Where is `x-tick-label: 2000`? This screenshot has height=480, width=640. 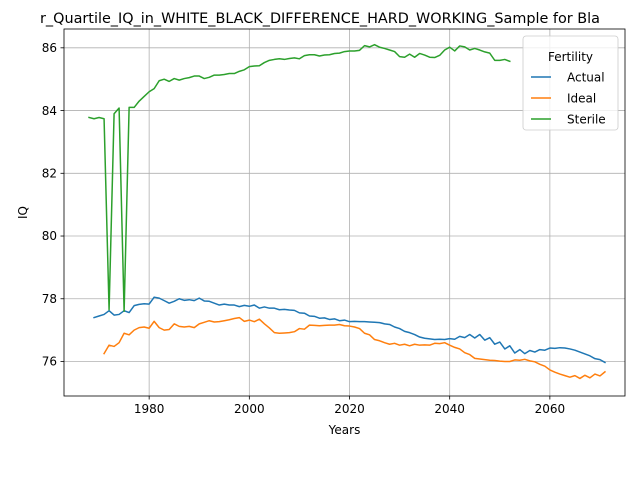 x-tick-label: 2000 is located at coordinates (249, 409).